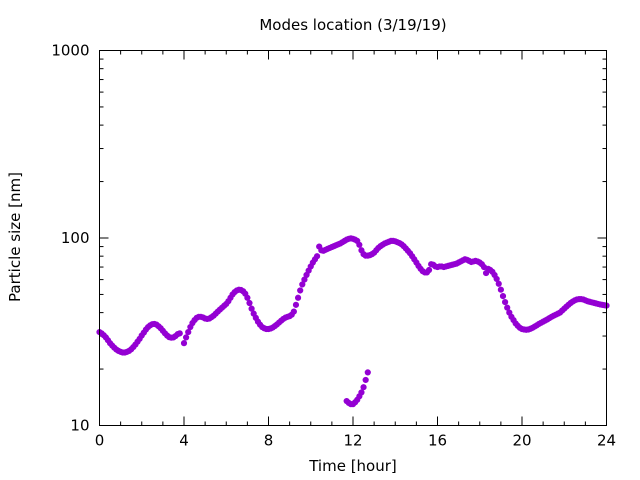 The height and width of the screenshot is (480, 640). Describe the element at coordinates (15, 237) in the screenshot. I see `y-axis-label: Particle size [nm]` at that location.